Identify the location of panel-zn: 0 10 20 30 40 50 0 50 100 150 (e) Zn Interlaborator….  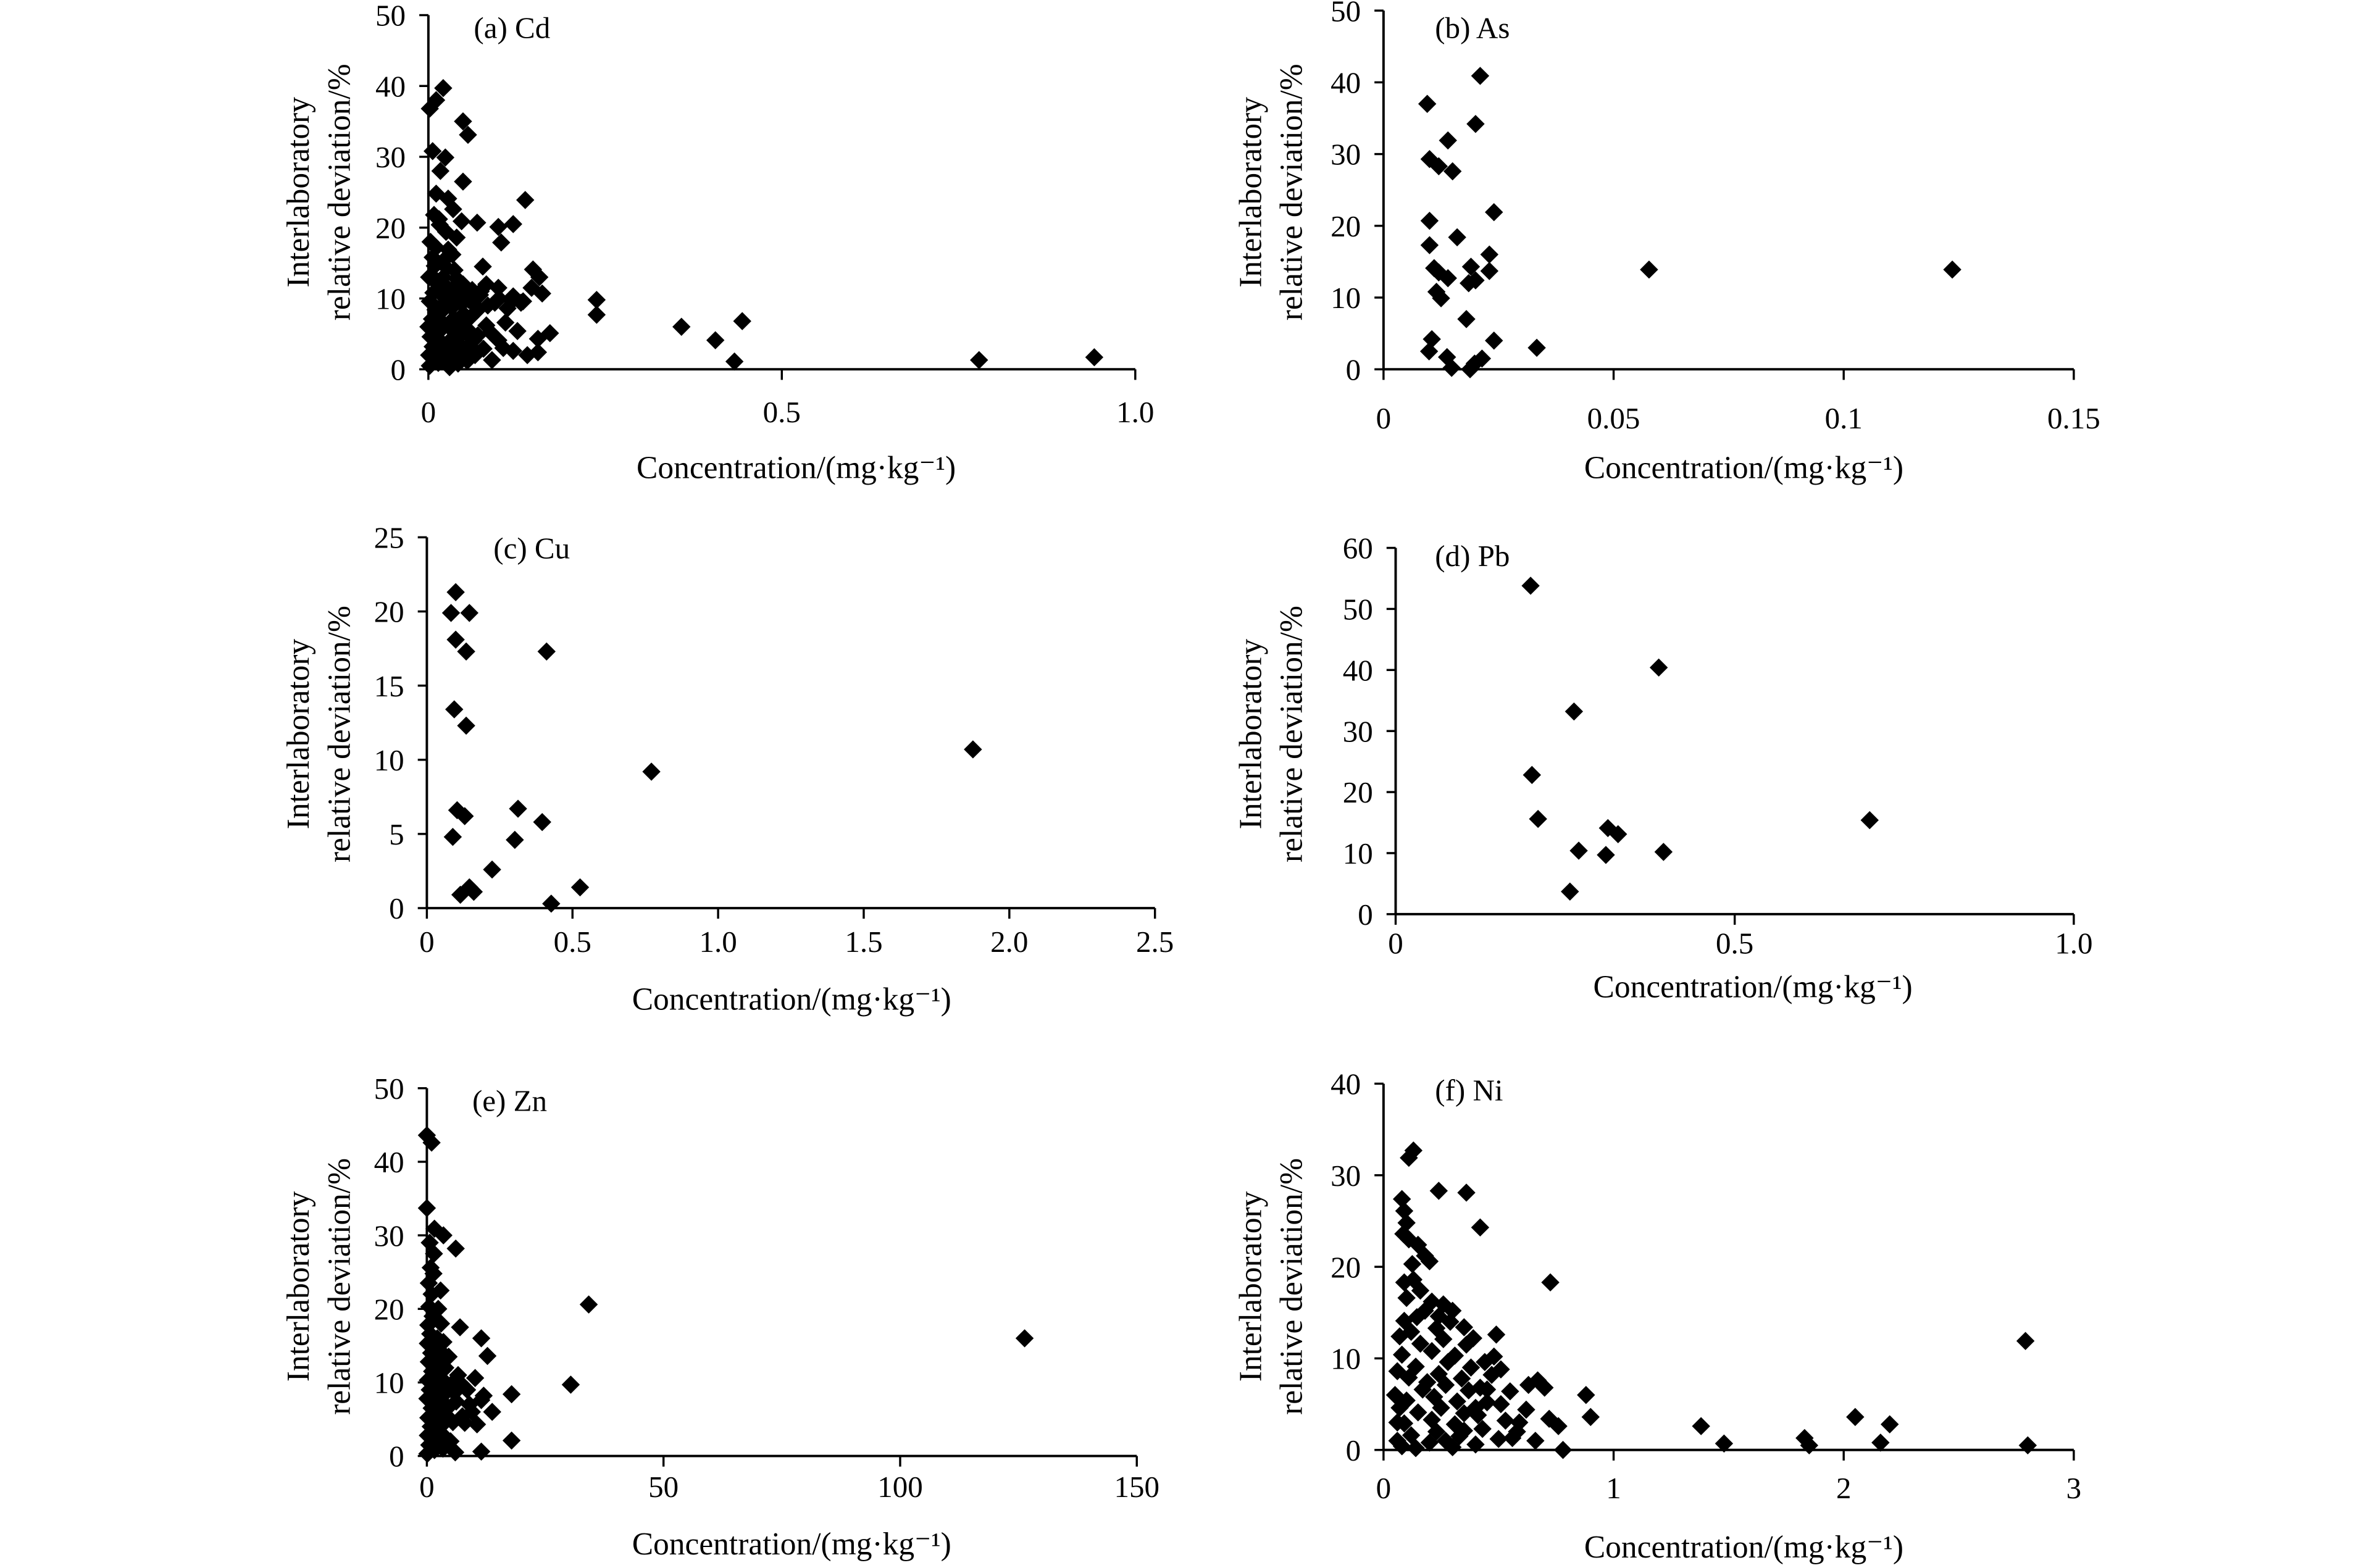
(720, 1317).